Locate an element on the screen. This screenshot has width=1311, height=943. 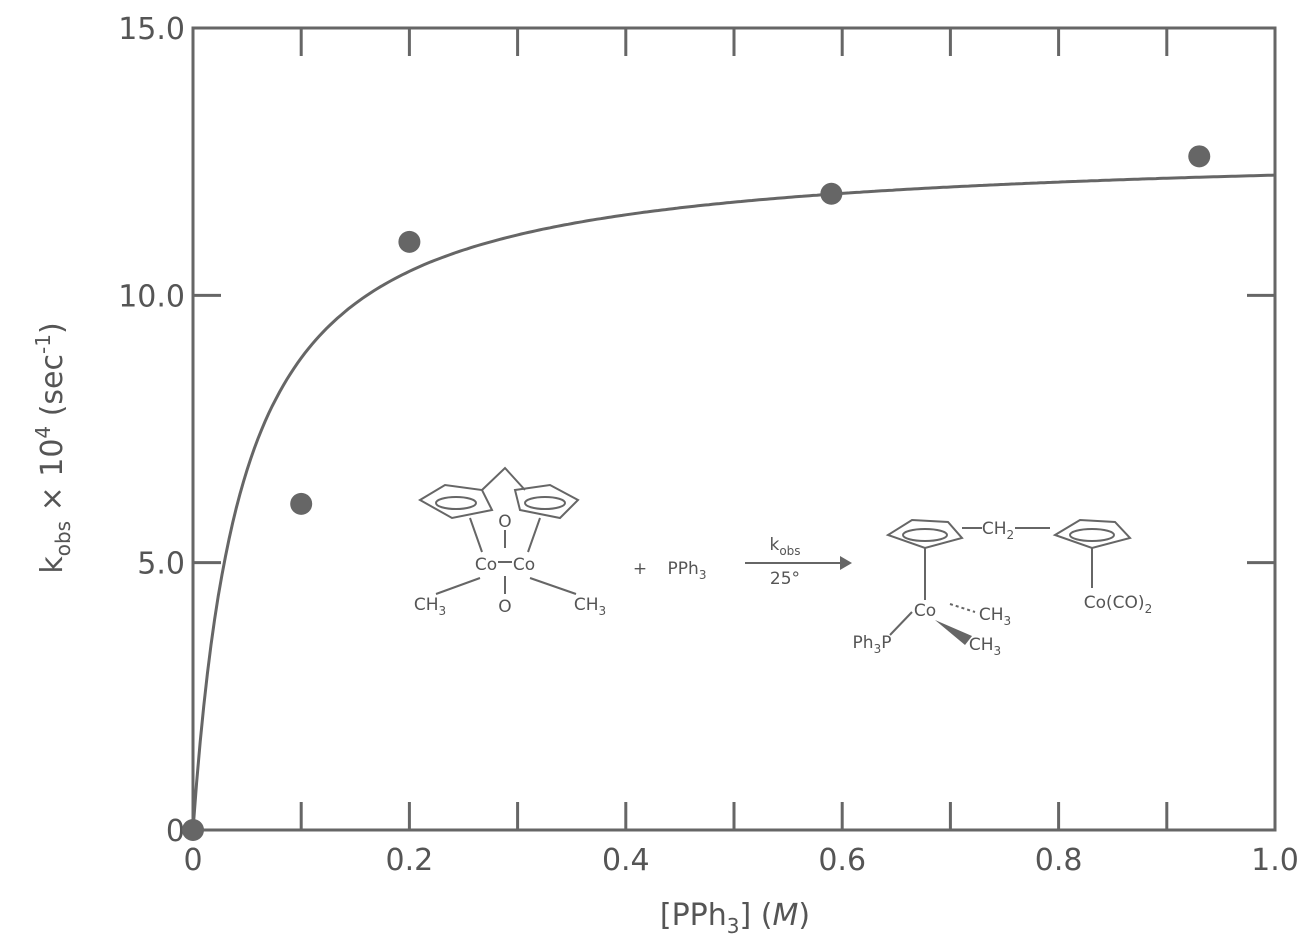
carbonyl-bottom-label: O is located at coordinates (504, 607).